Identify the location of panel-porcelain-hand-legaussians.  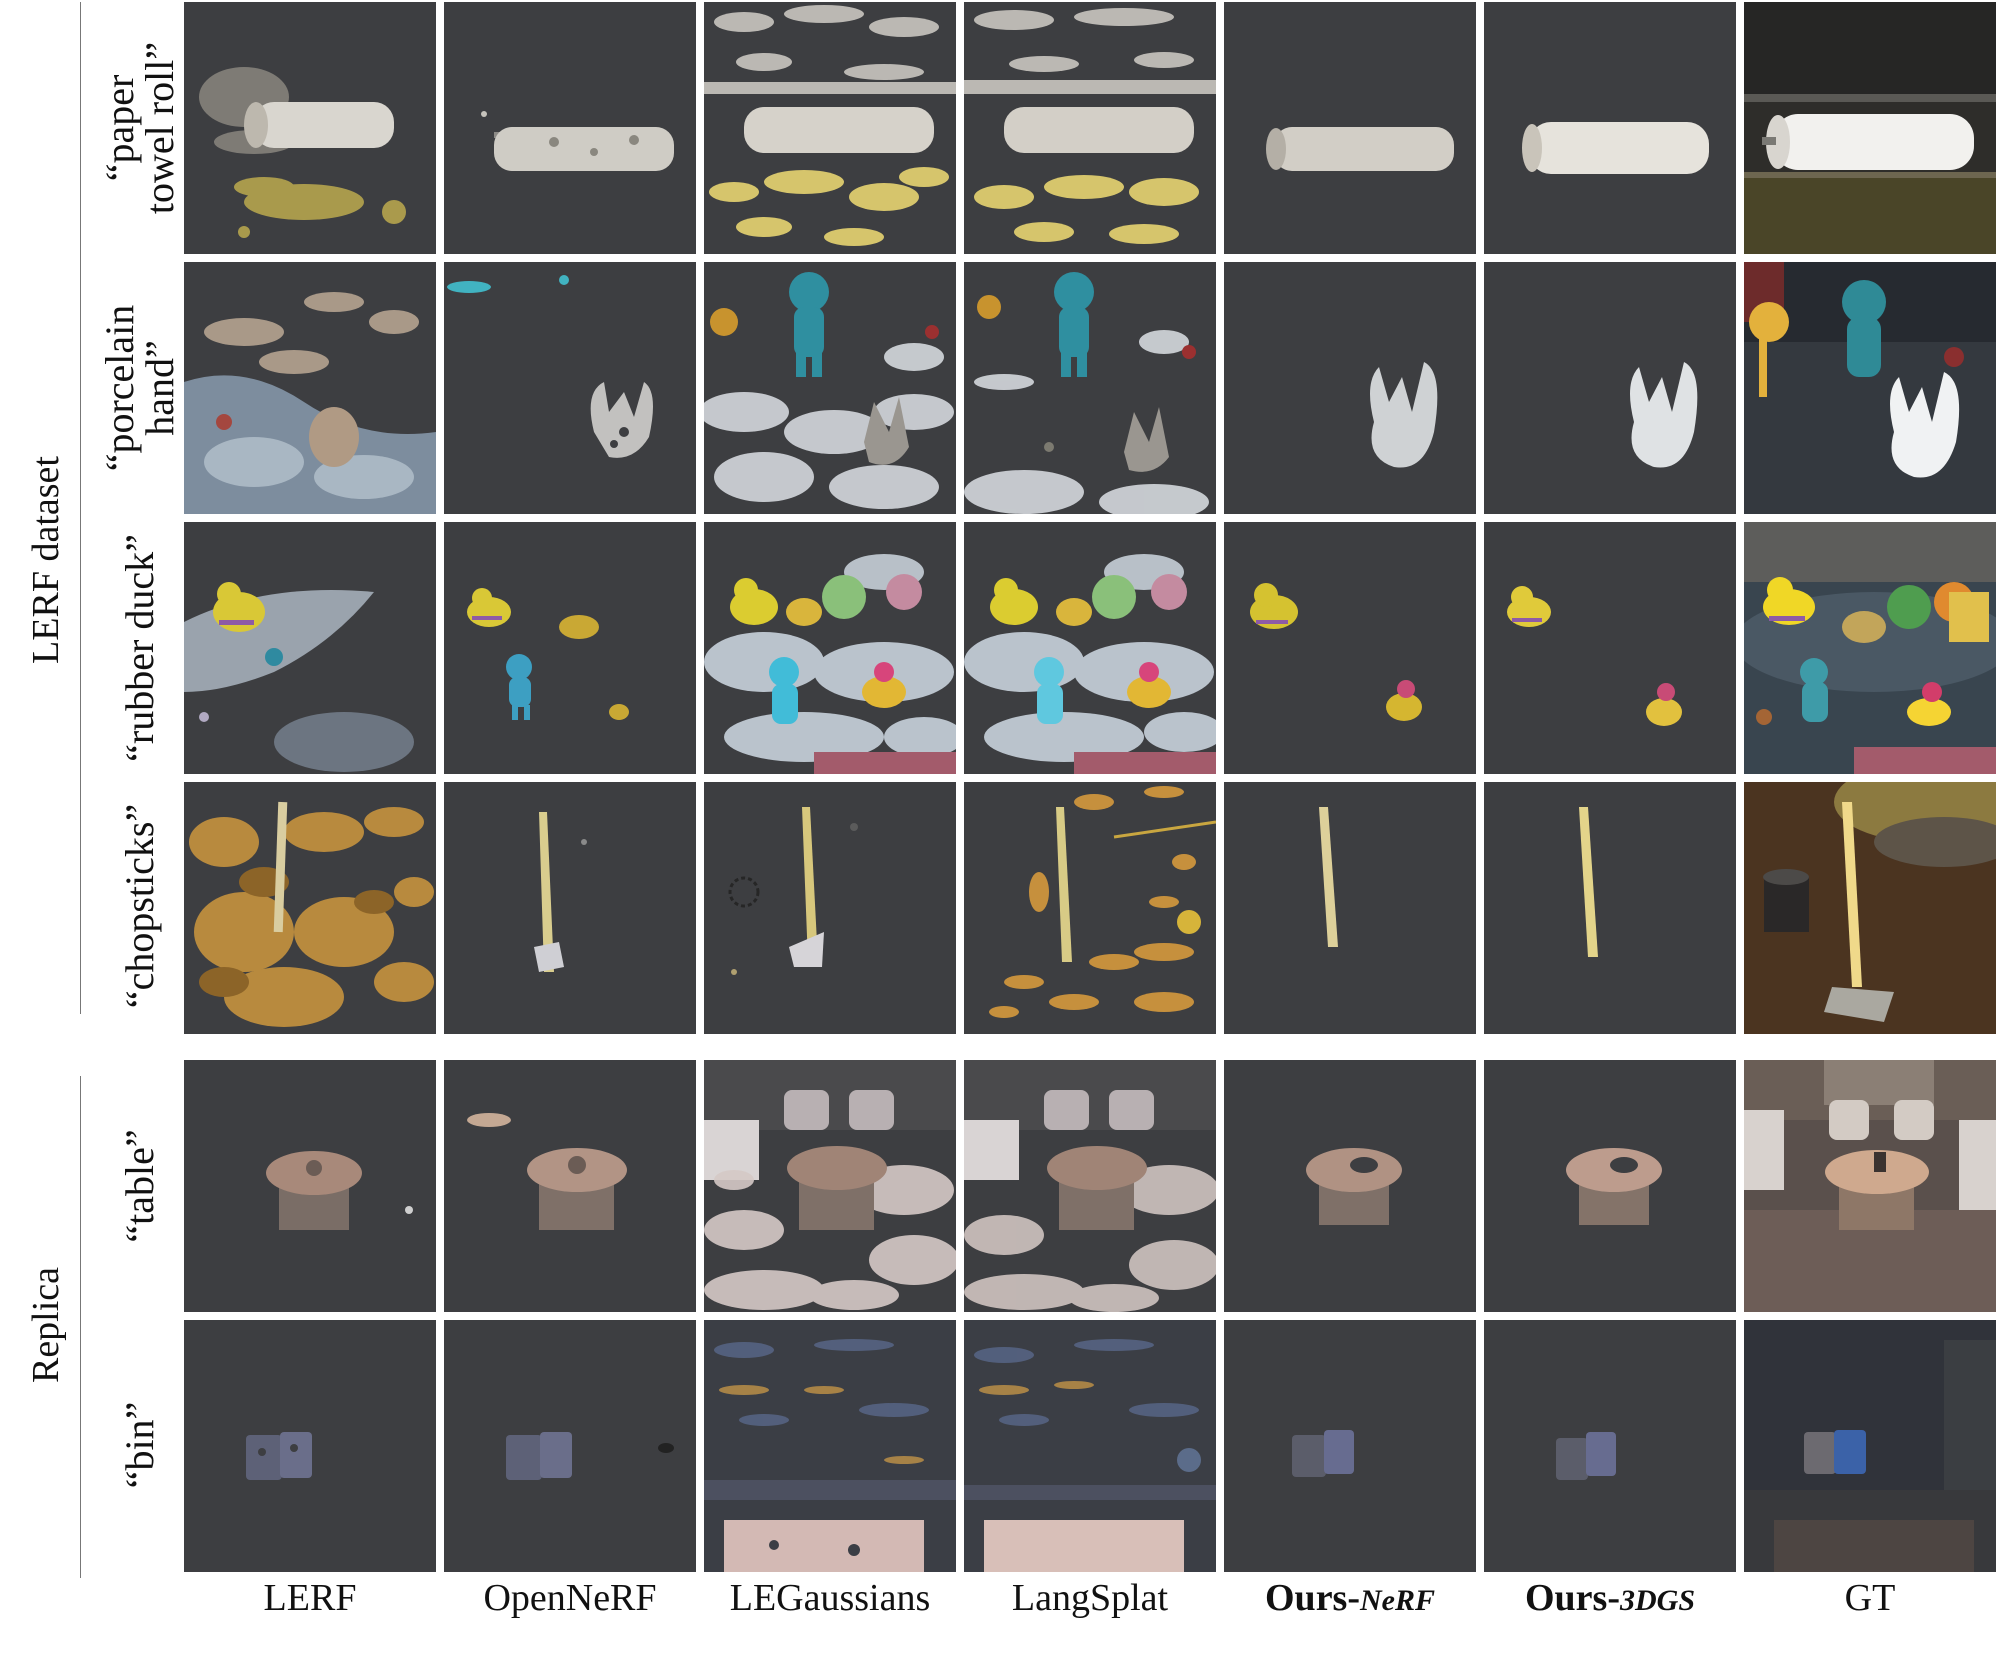
(830, 388).